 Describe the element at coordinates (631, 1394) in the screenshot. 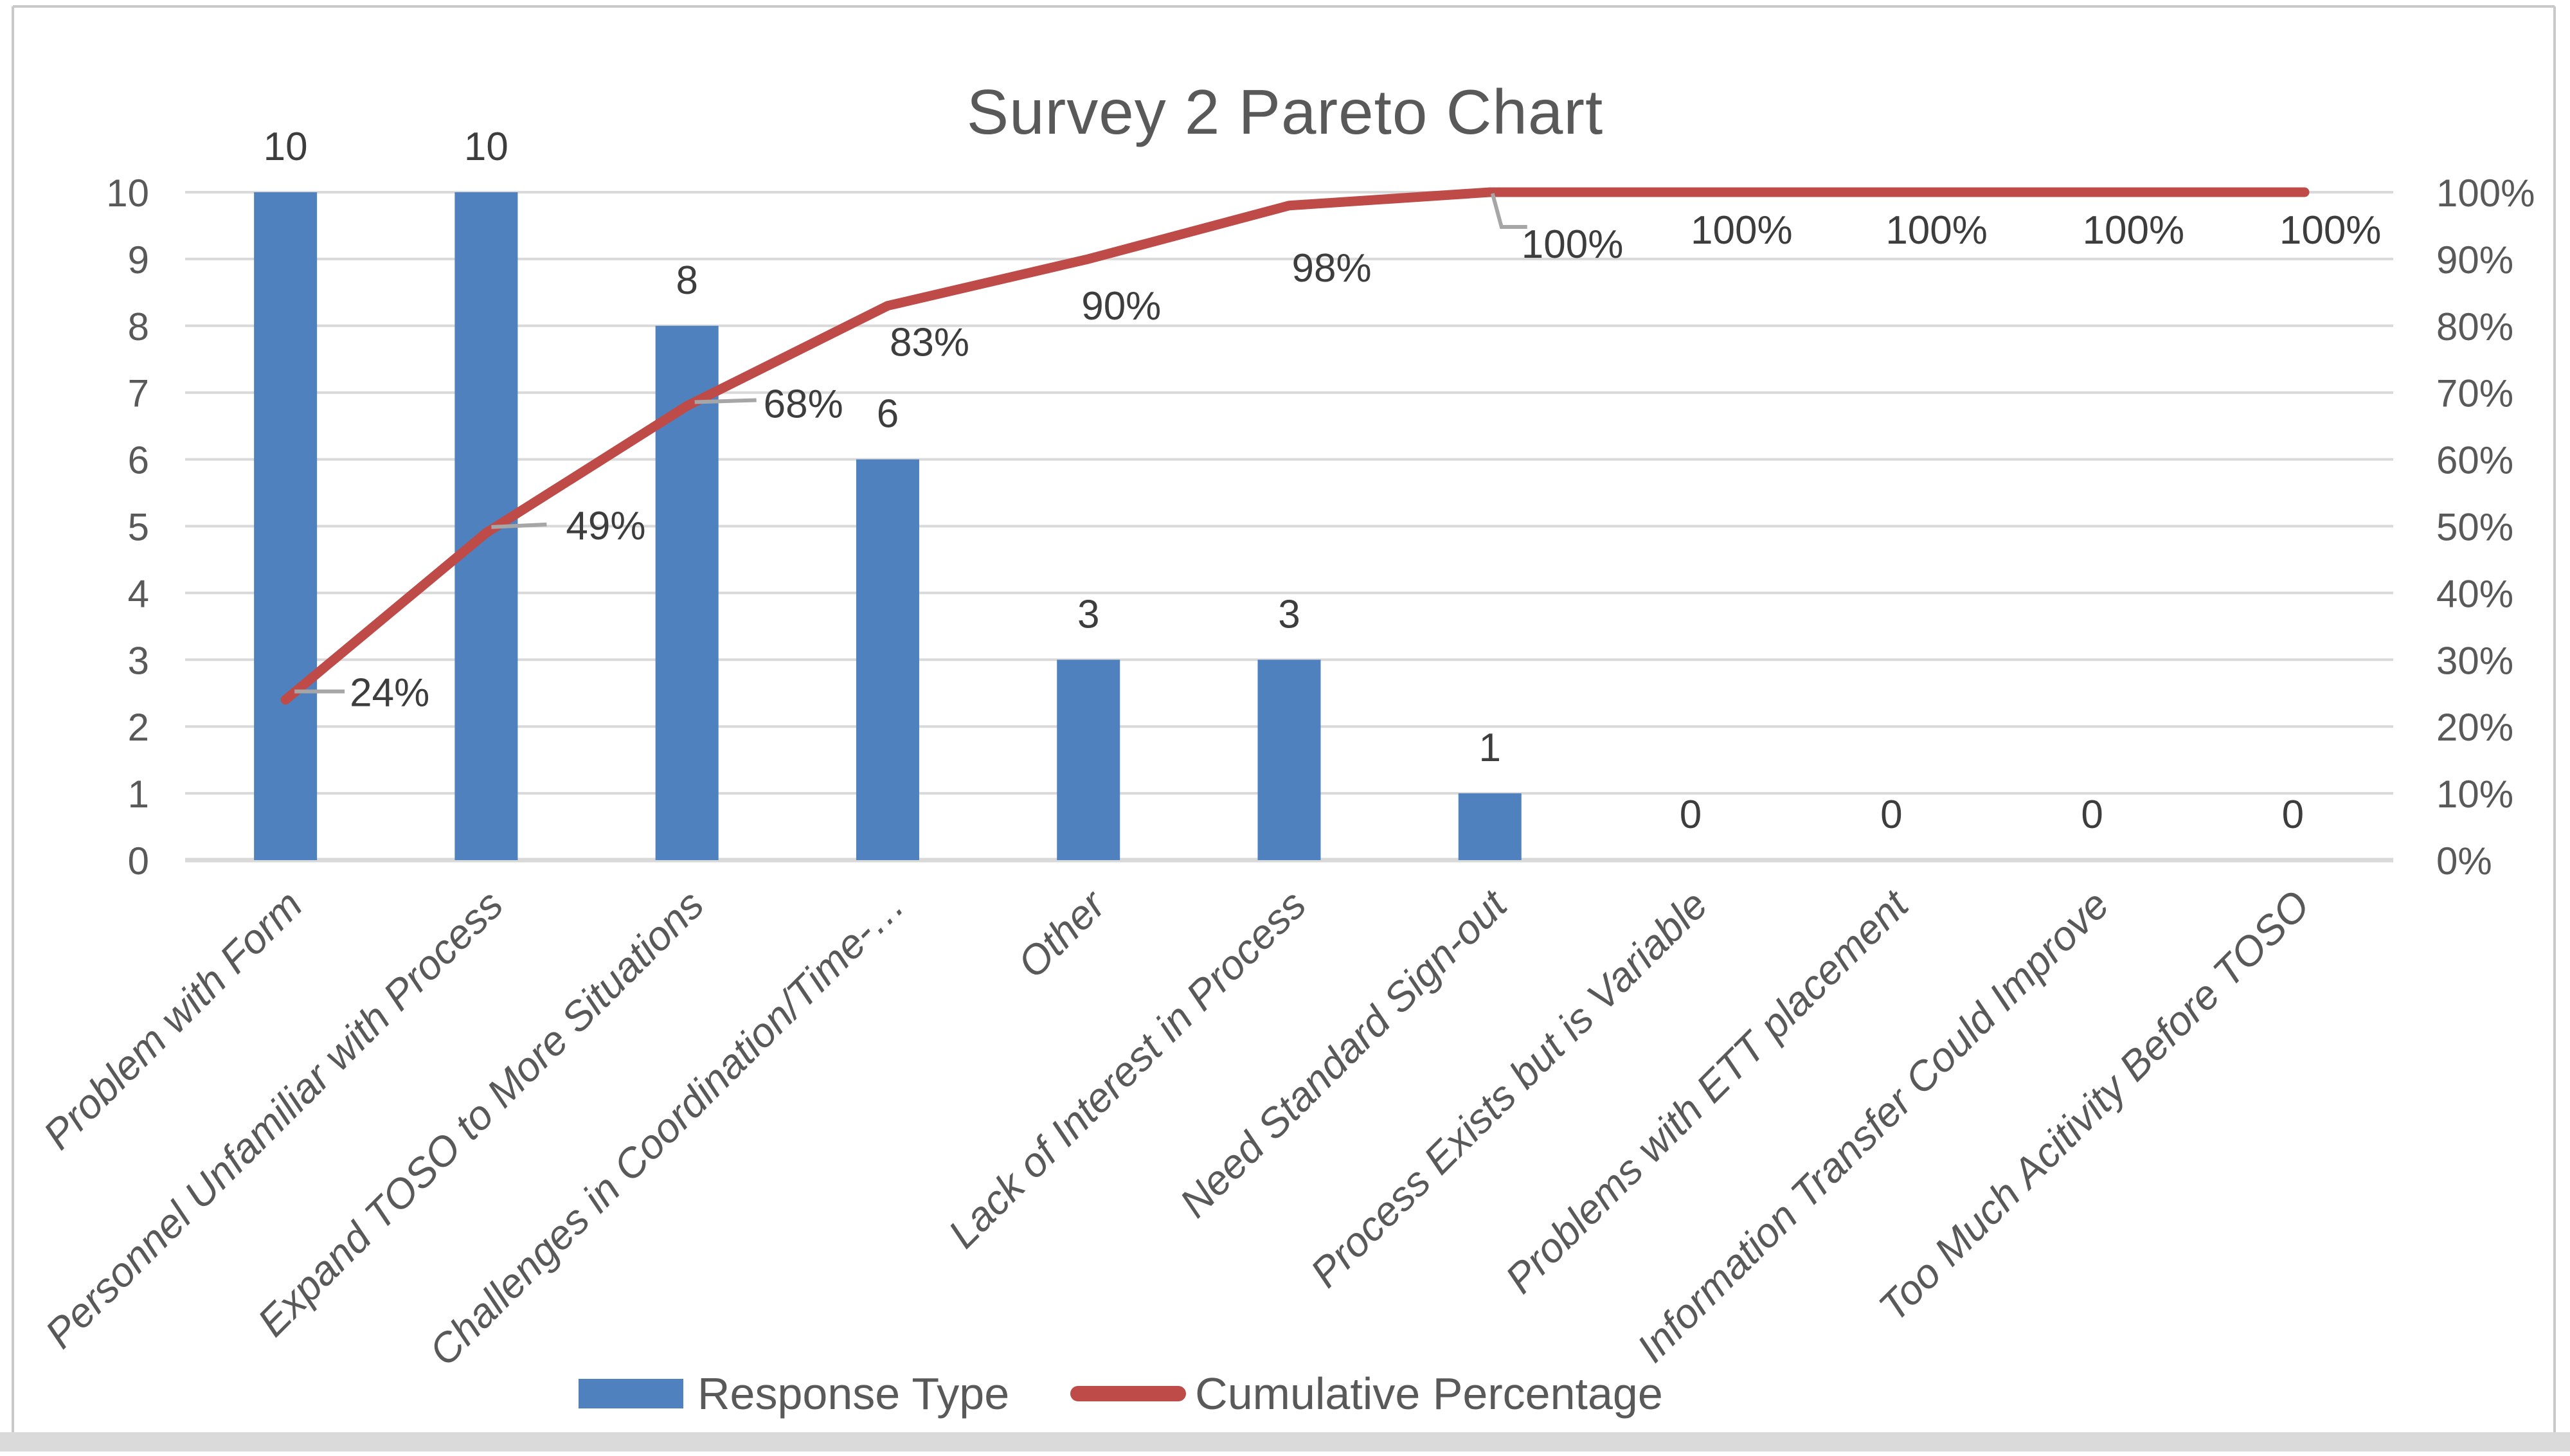

I see `legend-bar-swatch` at that location.